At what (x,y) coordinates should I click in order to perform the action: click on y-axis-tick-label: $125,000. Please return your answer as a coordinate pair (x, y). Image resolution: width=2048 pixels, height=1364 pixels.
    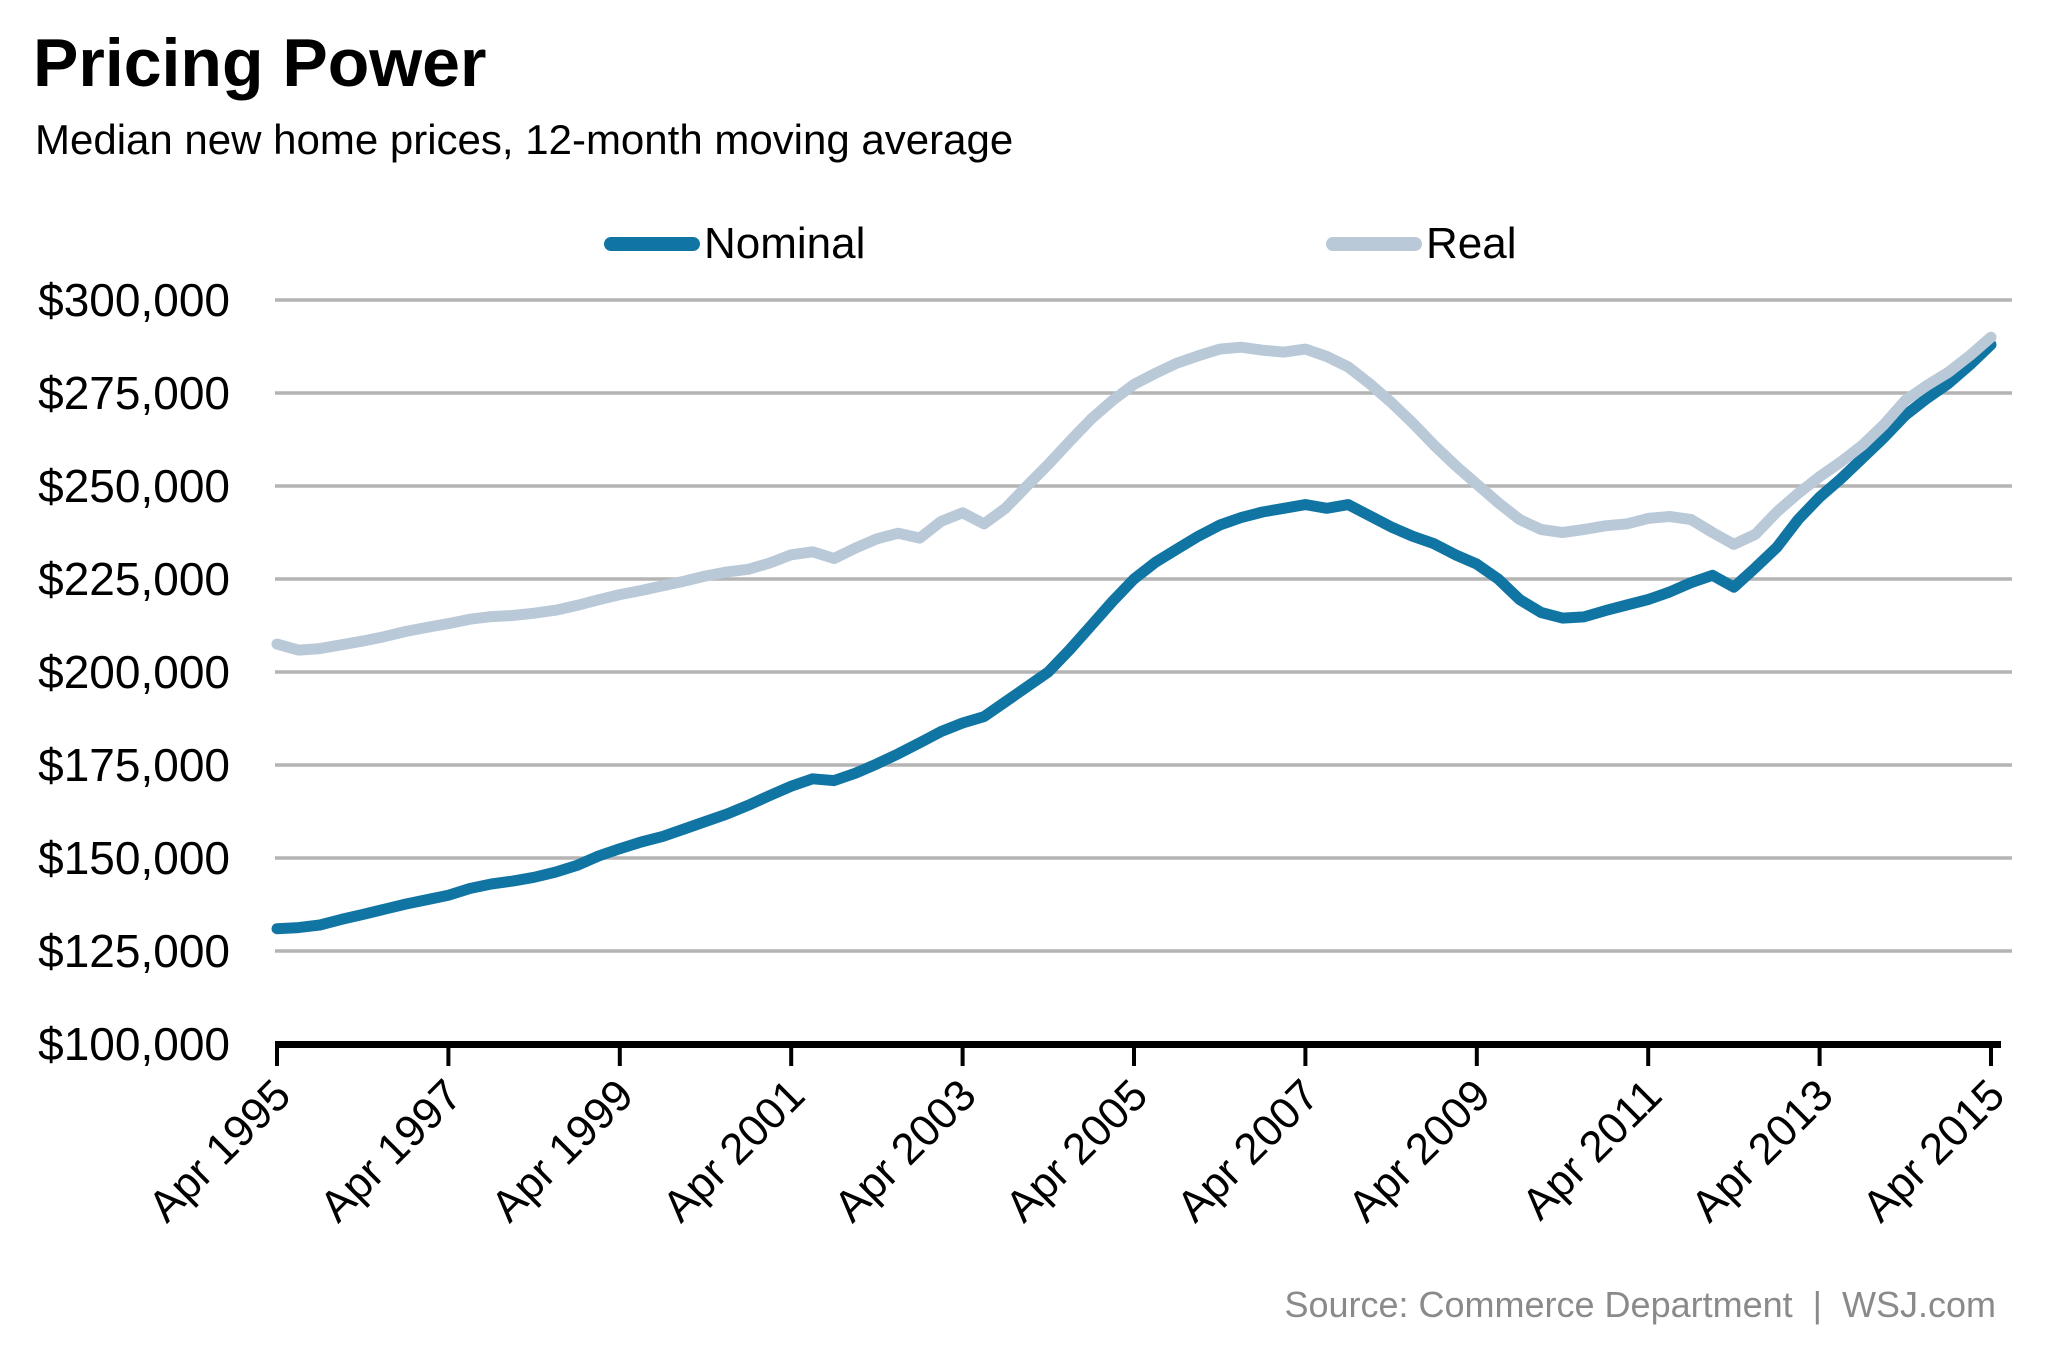
    Looking at the image, I should click on (134, 951).